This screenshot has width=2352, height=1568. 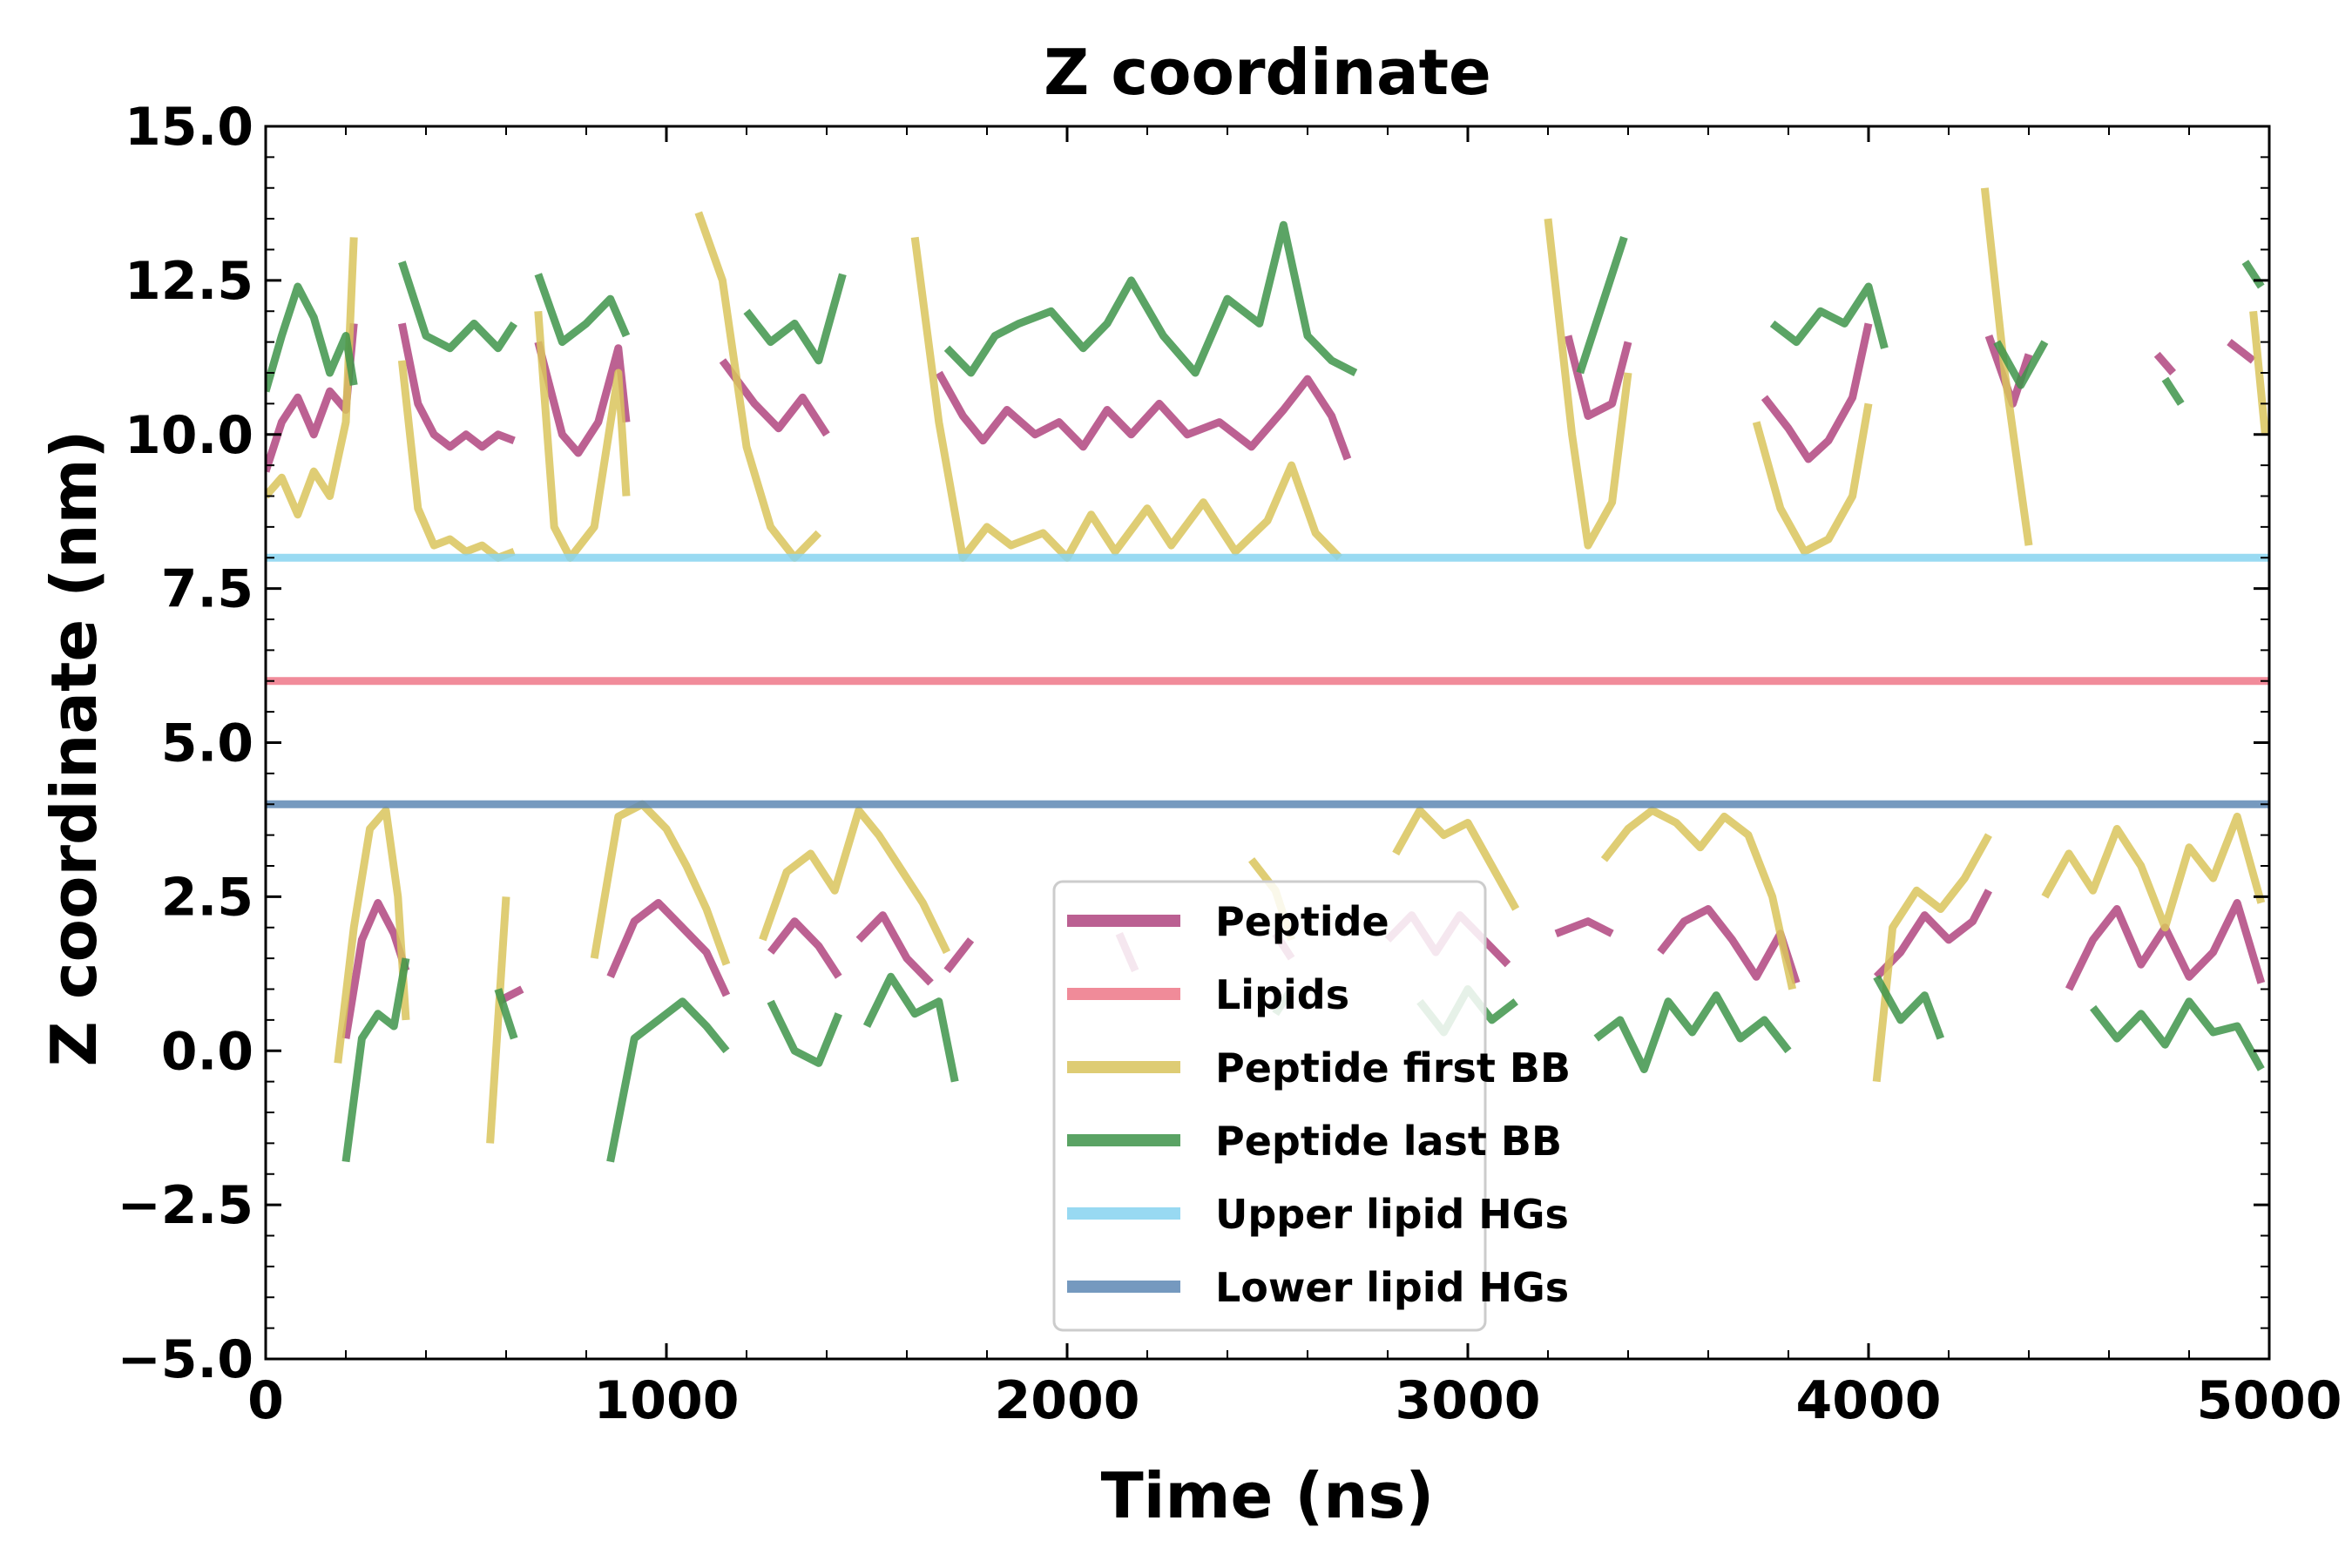 What do you see at coordinates (189, 435) in the screenshot?
I see `y-tick-label: 10.0` at bounding box center [189, 435].